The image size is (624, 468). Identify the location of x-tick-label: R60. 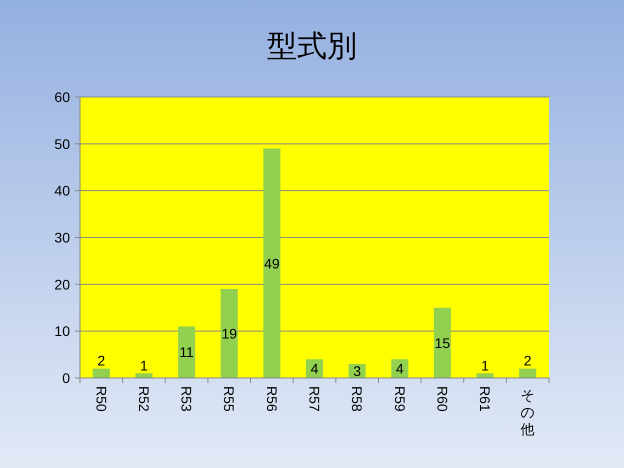
(442, 399).